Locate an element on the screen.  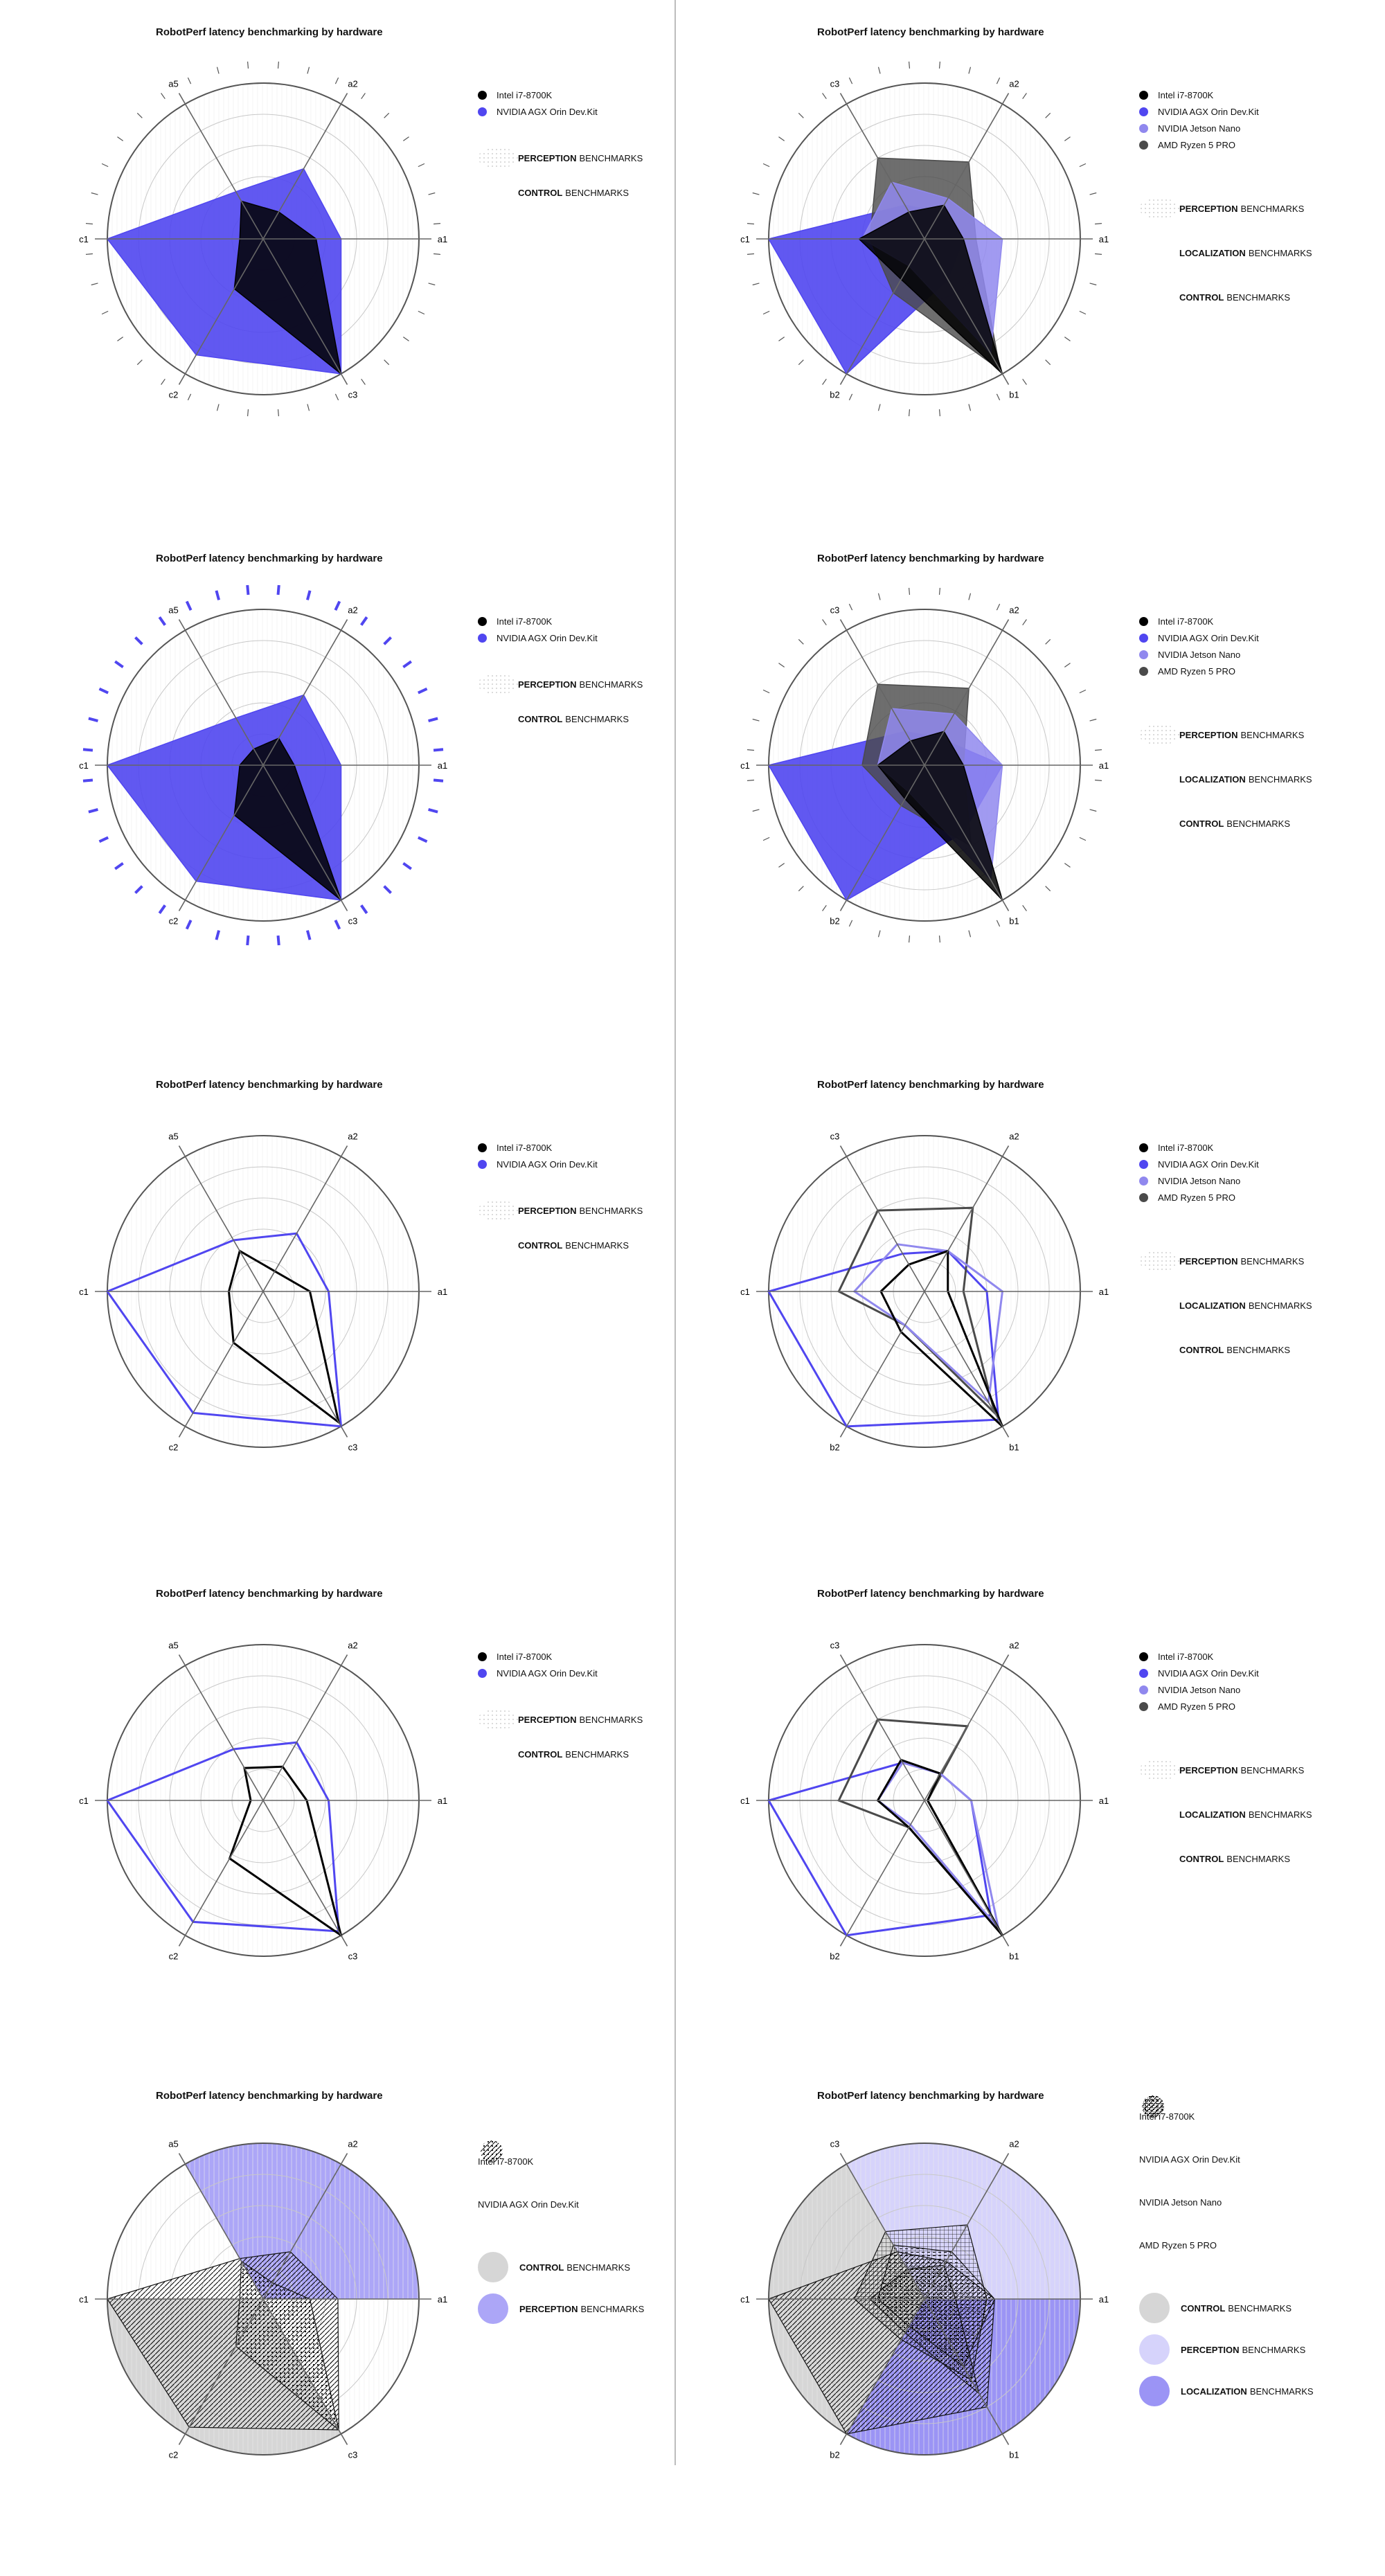
legend-item-intel: Intel i7-8700K is located at coordinates (1225, 1657).